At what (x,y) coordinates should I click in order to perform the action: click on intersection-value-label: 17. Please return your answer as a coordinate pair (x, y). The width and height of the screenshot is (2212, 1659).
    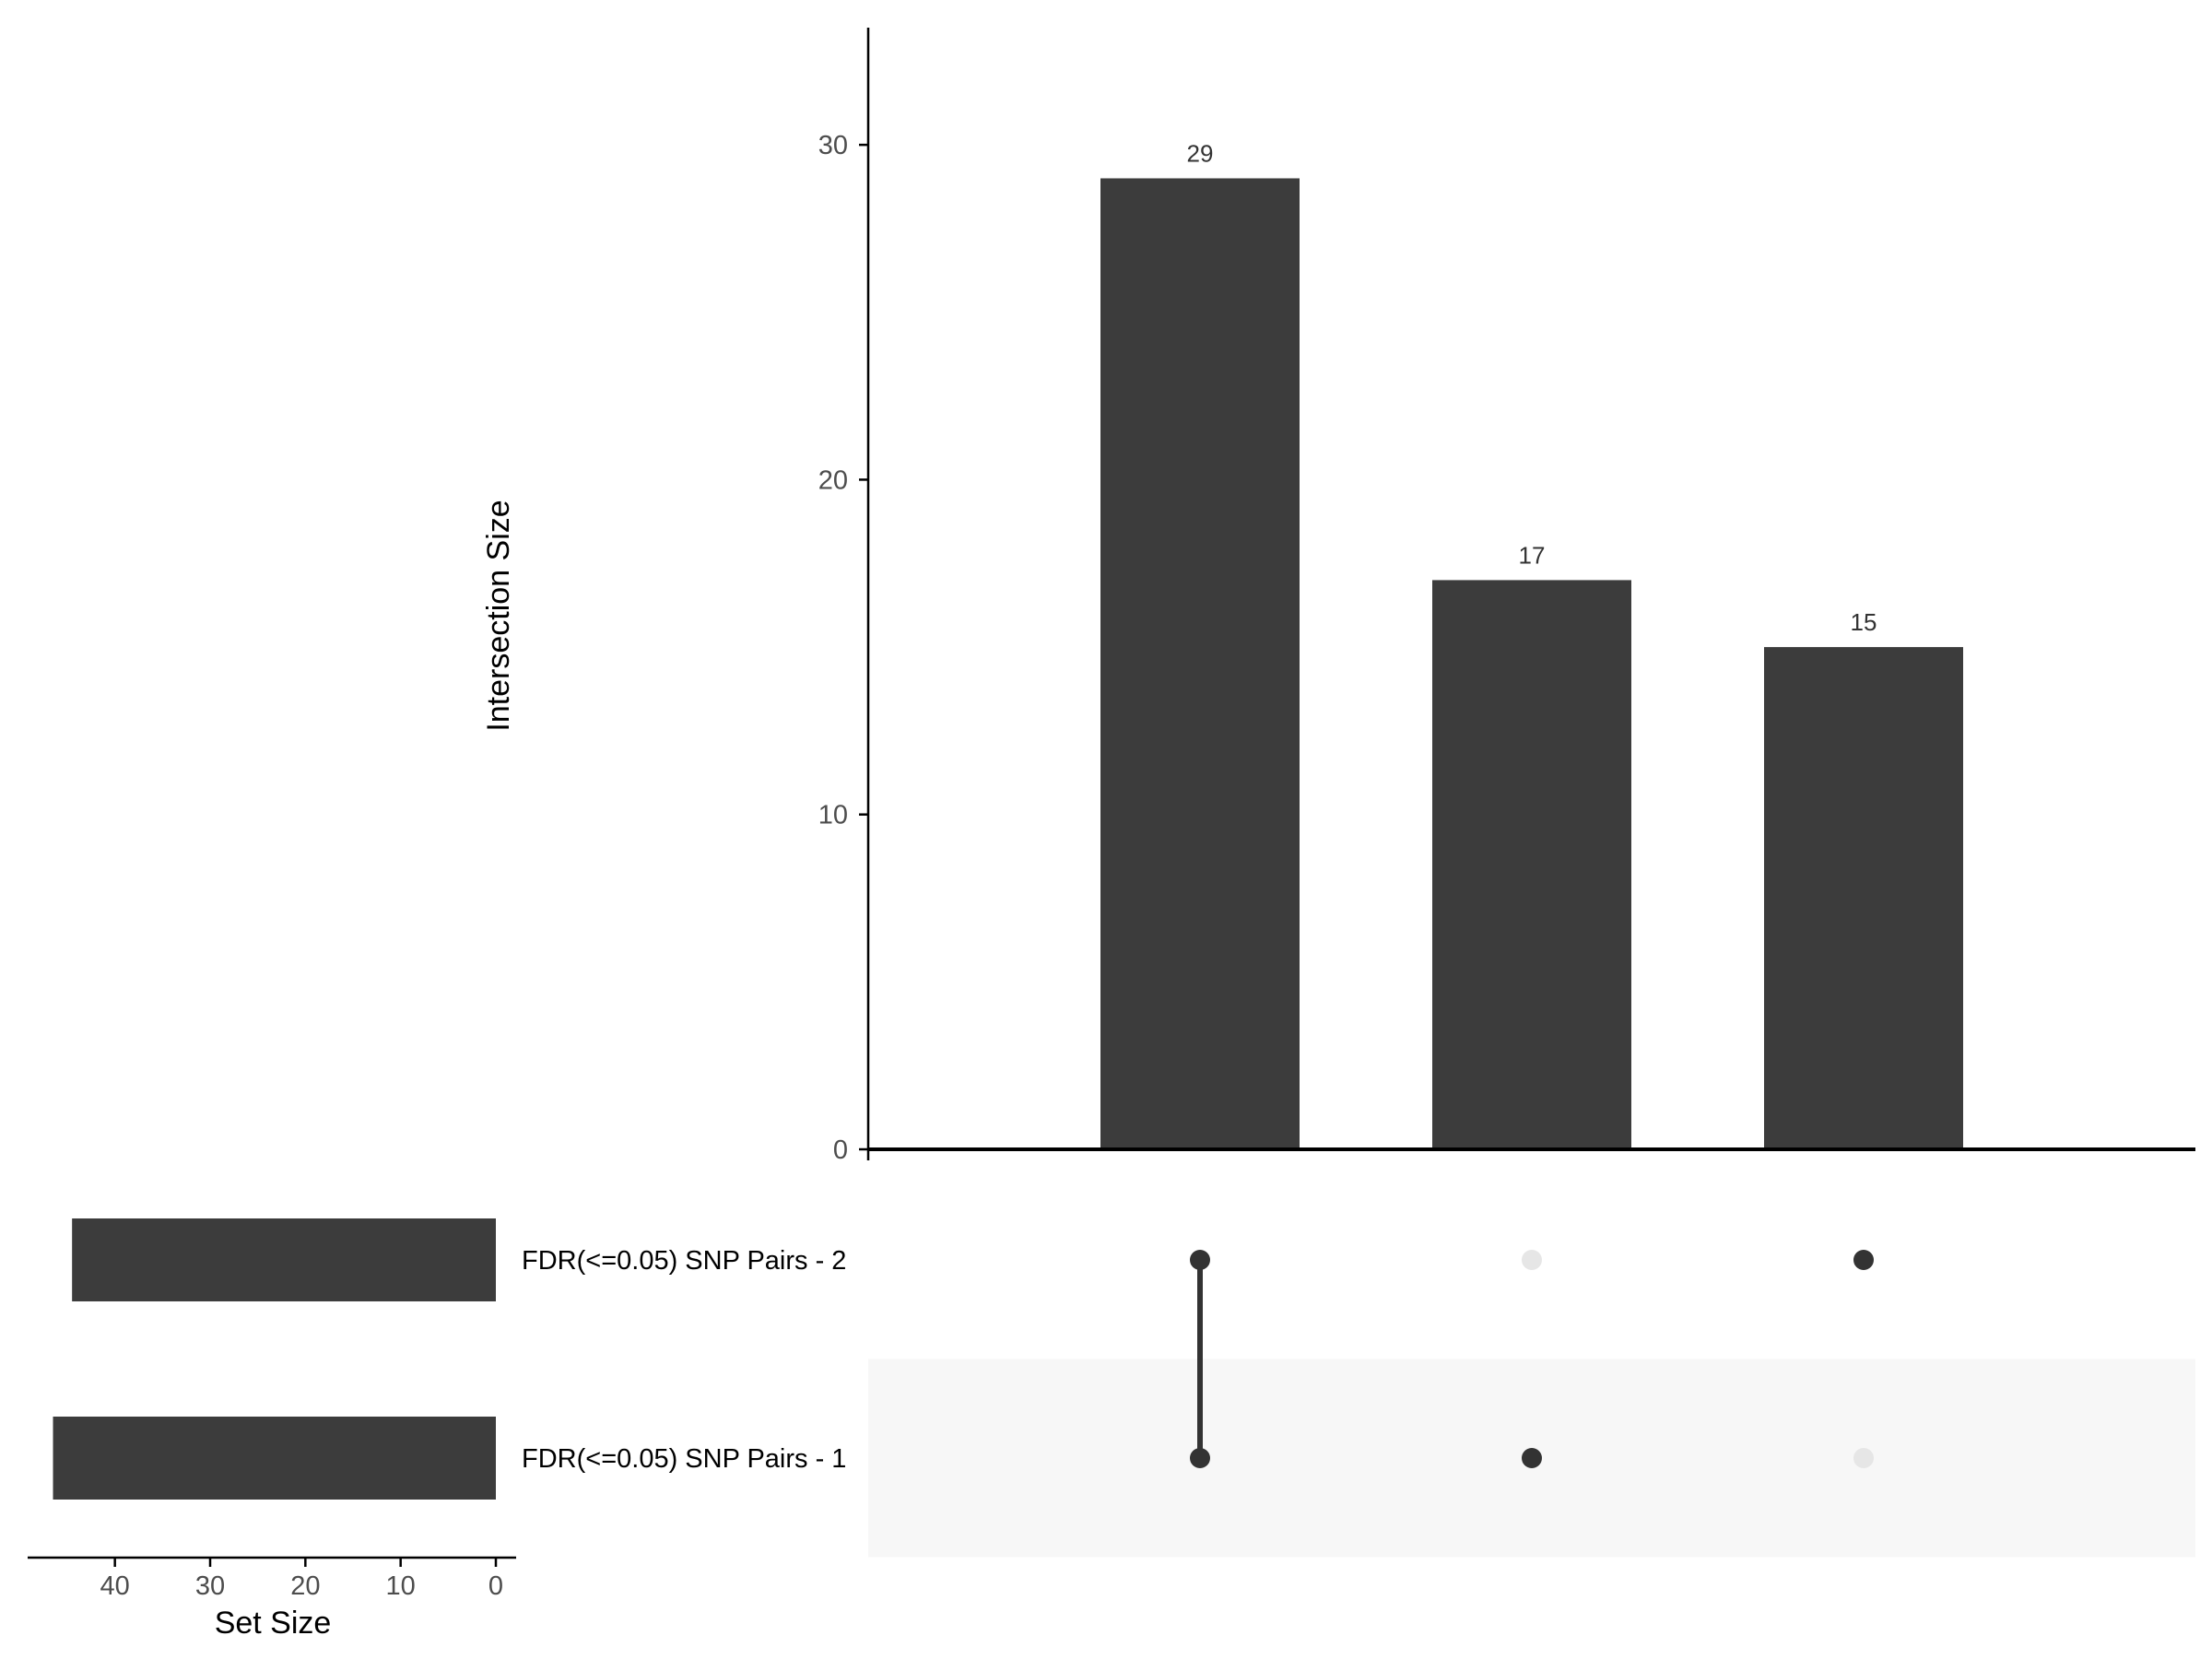
    Looking at the image, I should click on (1532, 555).